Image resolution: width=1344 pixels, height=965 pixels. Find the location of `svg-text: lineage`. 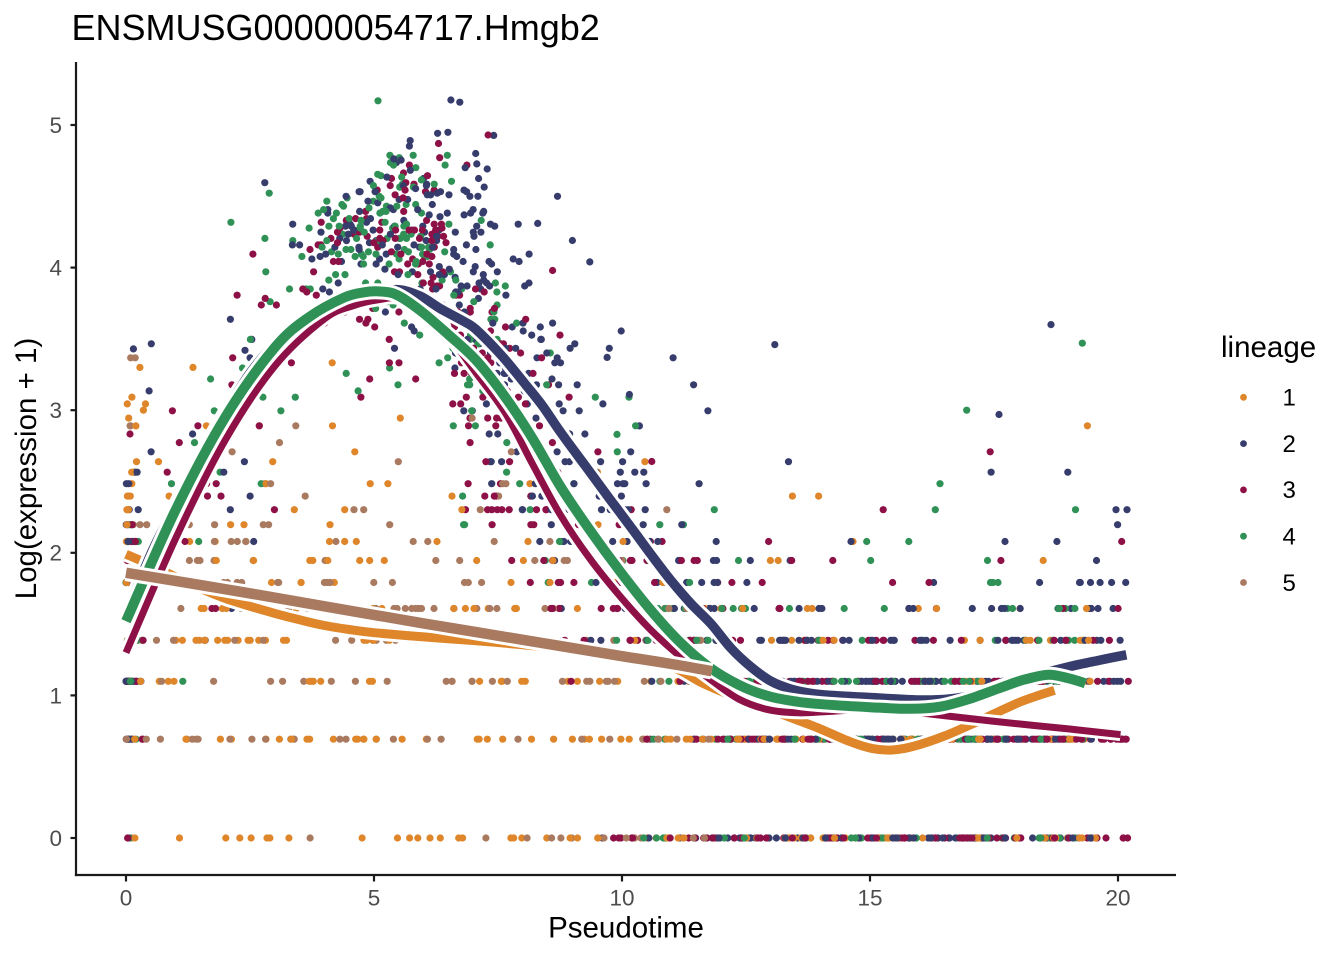

svg-text: lineage is located at coordinates (1268, 347).